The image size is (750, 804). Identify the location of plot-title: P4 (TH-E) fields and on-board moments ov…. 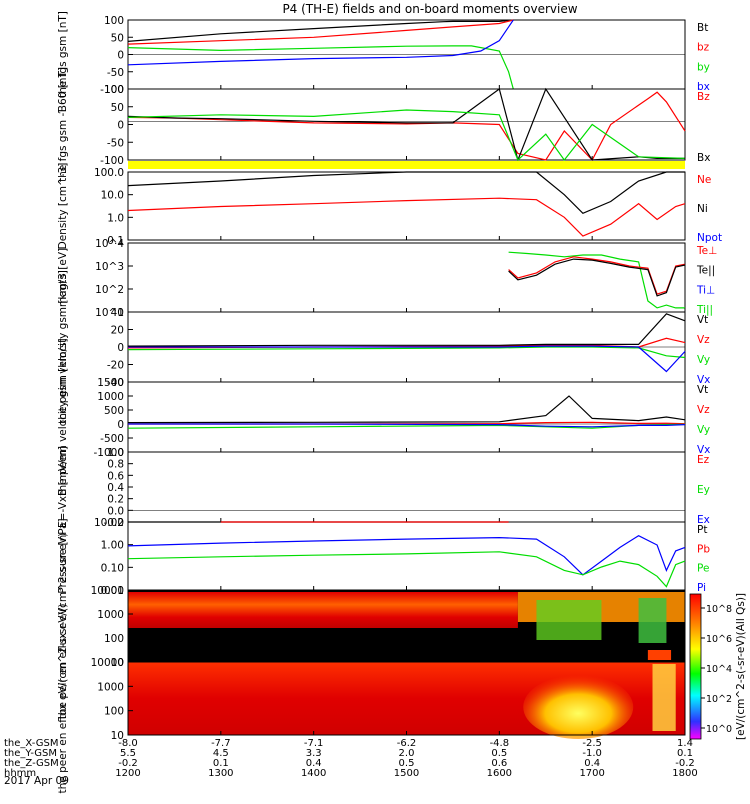
(429, 9).